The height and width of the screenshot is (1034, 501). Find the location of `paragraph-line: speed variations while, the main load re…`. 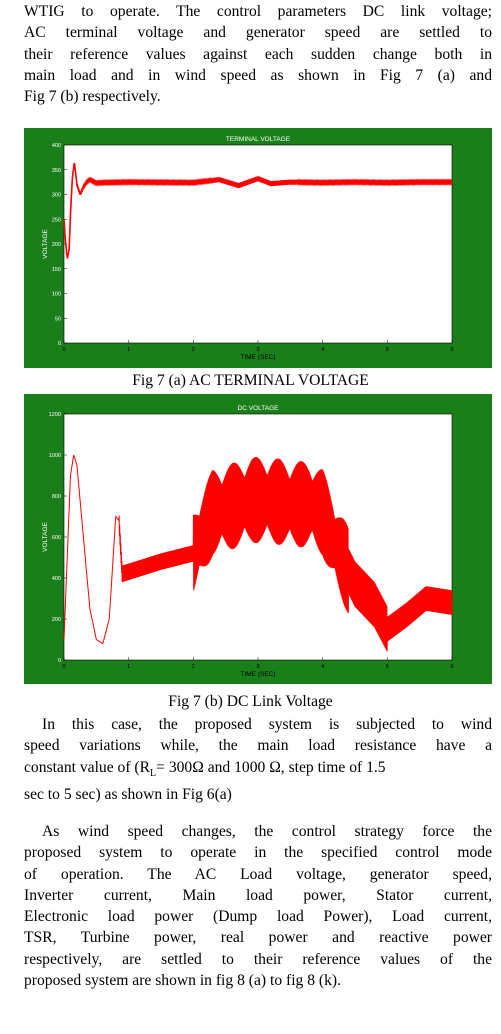

paragraph-line: speed variations while, the main load re… is located at coordinates (258, 746).